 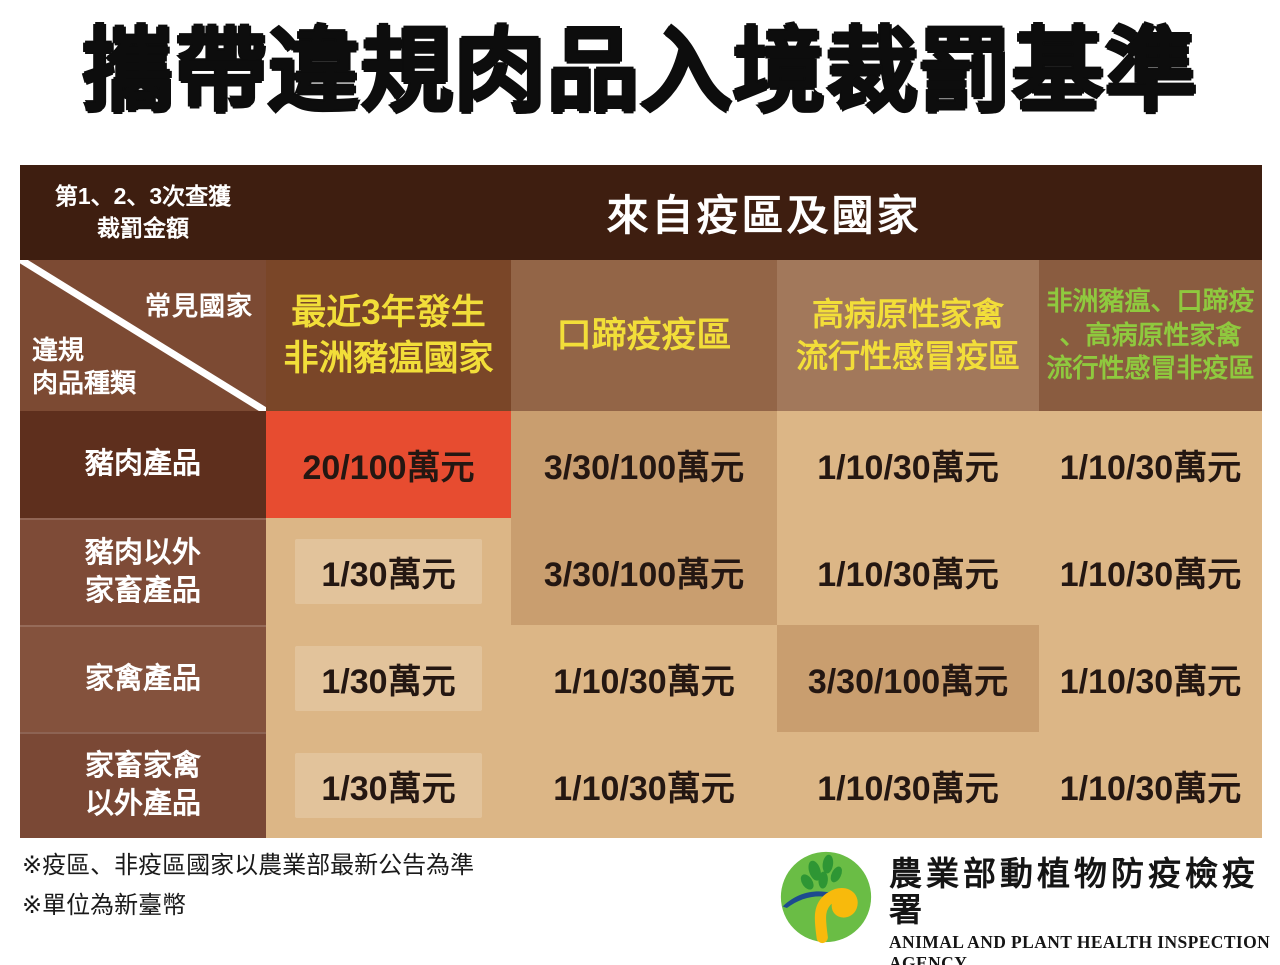 I want to click on row-header-pork-products: 豬肉產品, so click(x=143, y=464).